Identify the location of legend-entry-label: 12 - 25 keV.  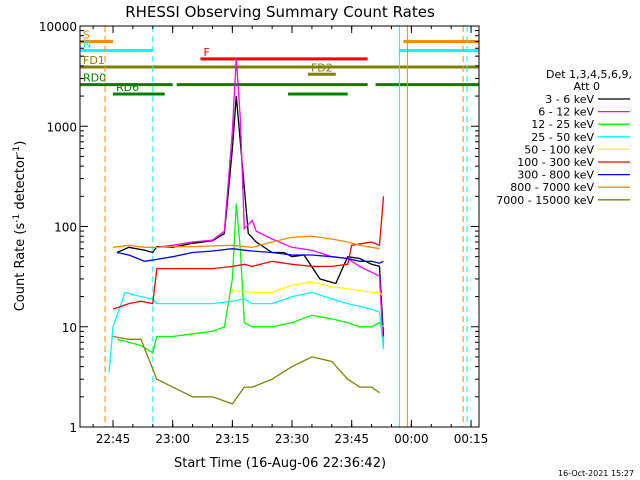
(562, 124).